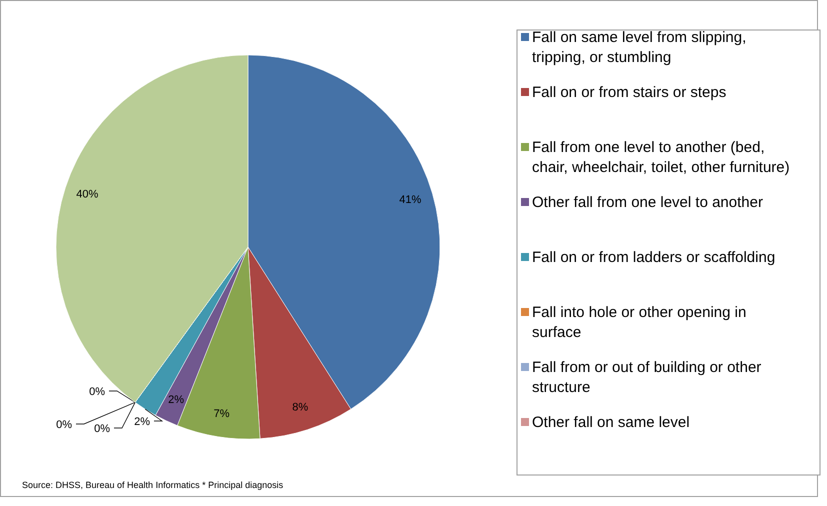 The width and height of the screenshot is (827, 506). What do you see at coordinates (647, 202) in the screenshot?
I see `legend-label: Other fall from one level to another` at bounding box center [647, 202].